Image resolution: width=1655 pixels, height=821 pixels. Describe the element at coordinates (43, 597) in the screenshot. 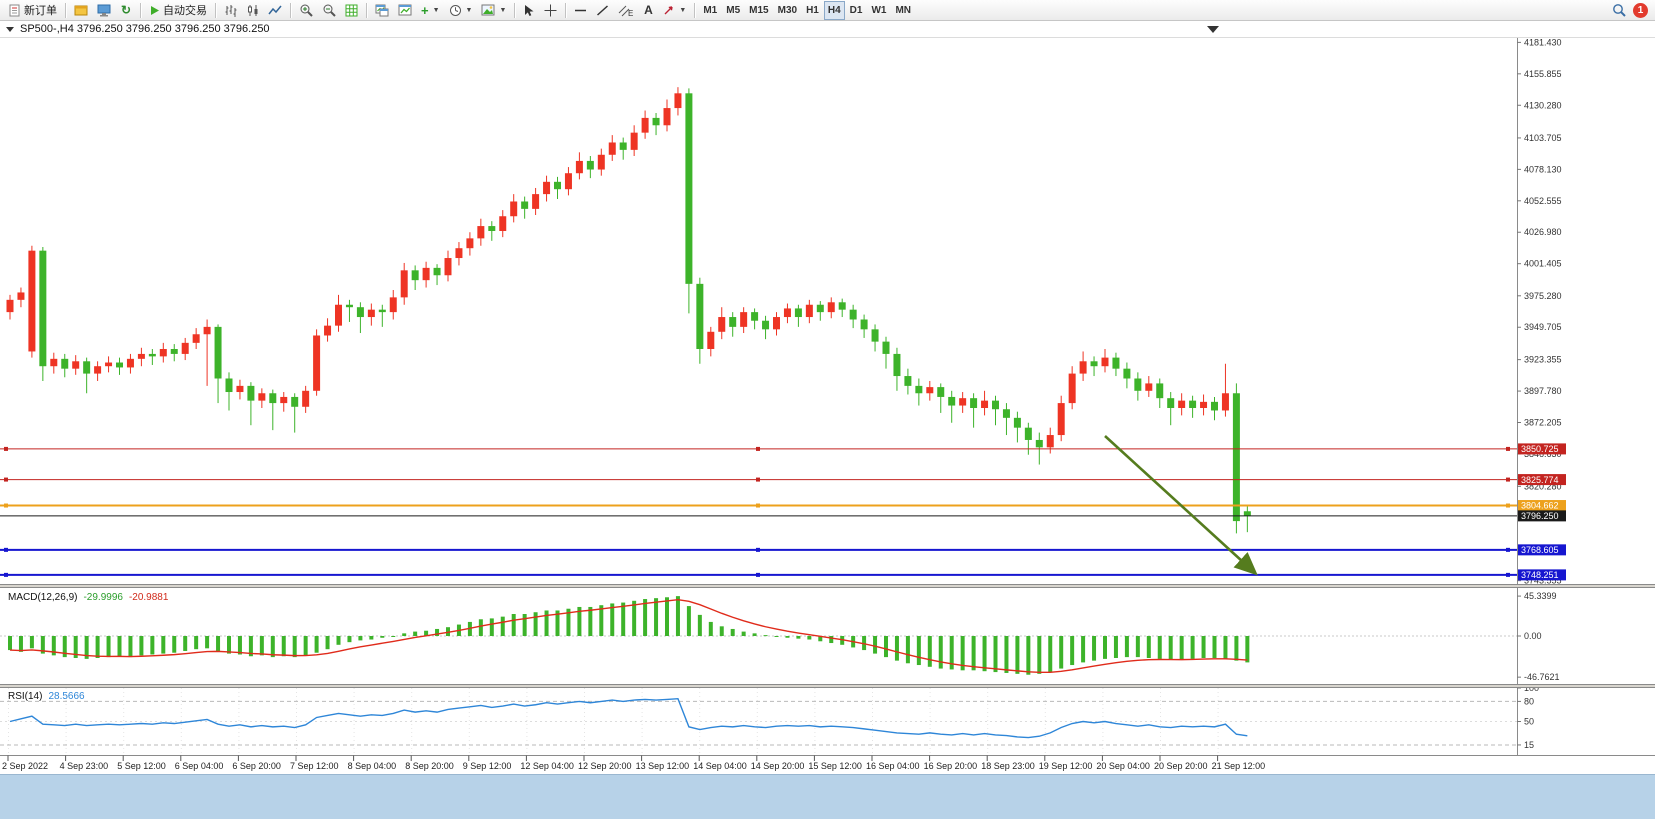

I see `macd-name: MACD(12,26,9)` at that location.